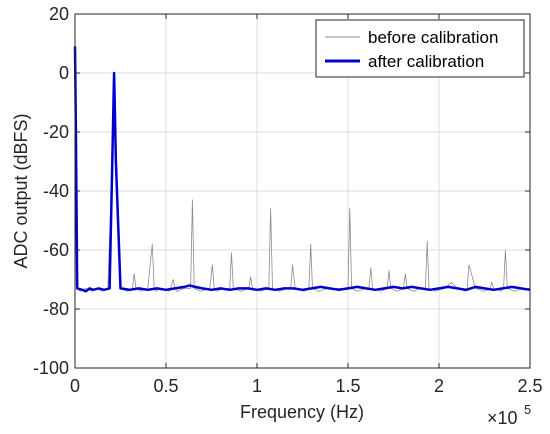 The image size is (550, 434). What do you see at coordinates (21, 190) in the screenshot?
I see `y-axis-label: ADC output (dBFS)` at bounding box center [21, 190].